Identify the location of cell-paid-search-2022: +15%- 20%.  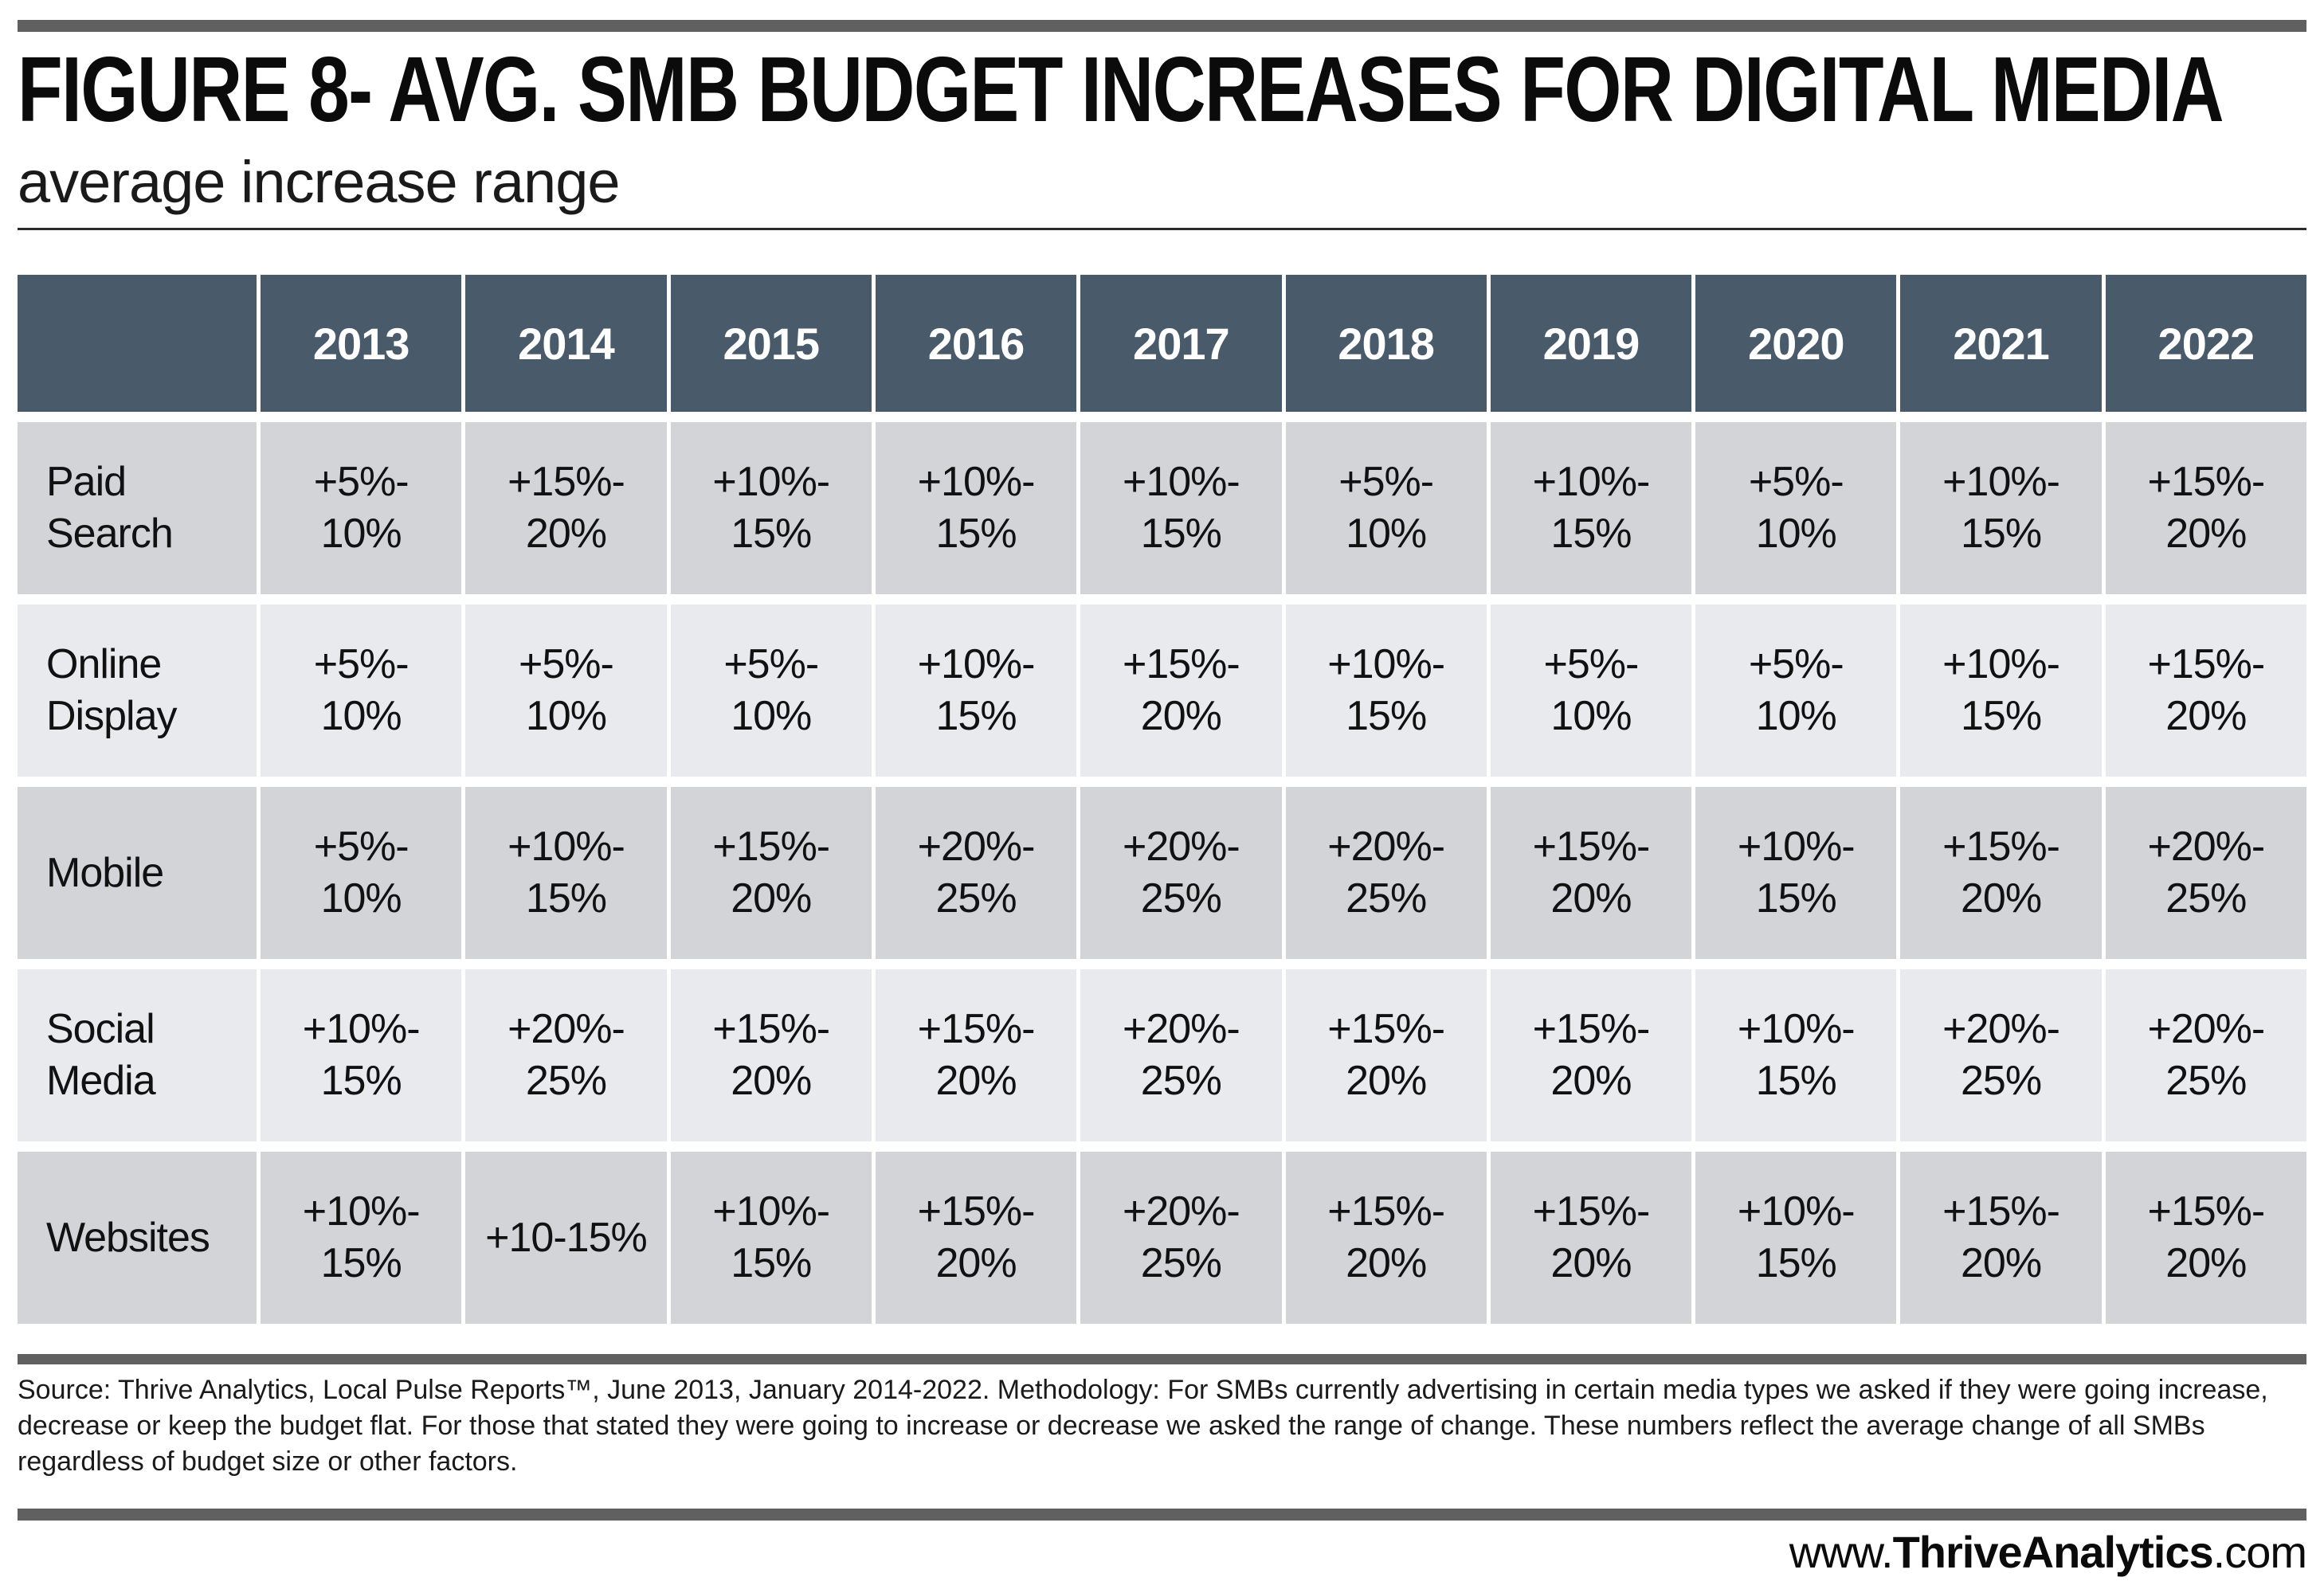
(2205, 508).